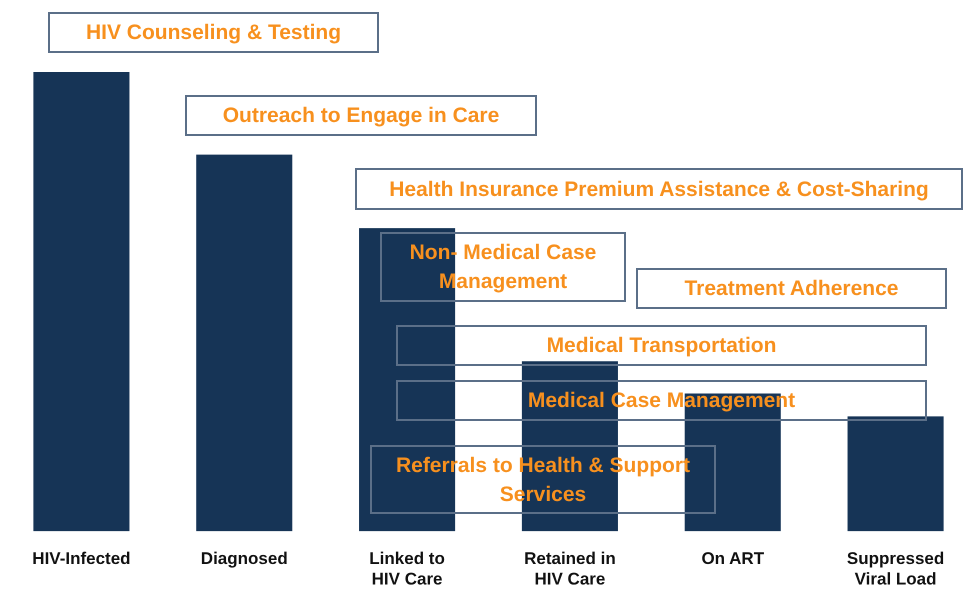 This screenshot has width=977, height=614. Describe the element at coordinates (81, 558) in the screenshot. I see `x-tick-label: HIV-Infected` at that location.